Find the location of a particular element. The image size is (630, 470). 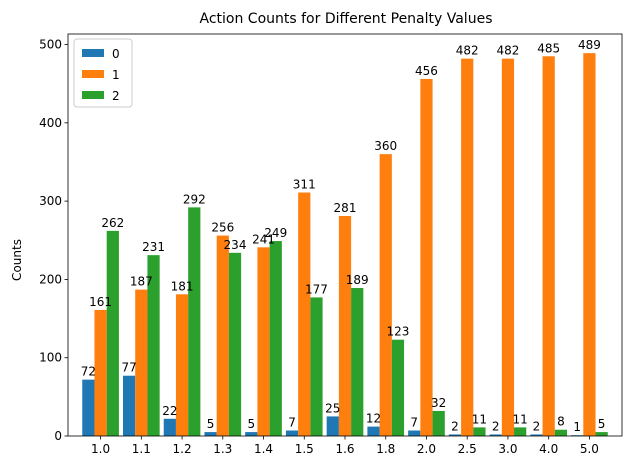

data-label-series-1-1.6: 281 is located at coordinates (345, 208).